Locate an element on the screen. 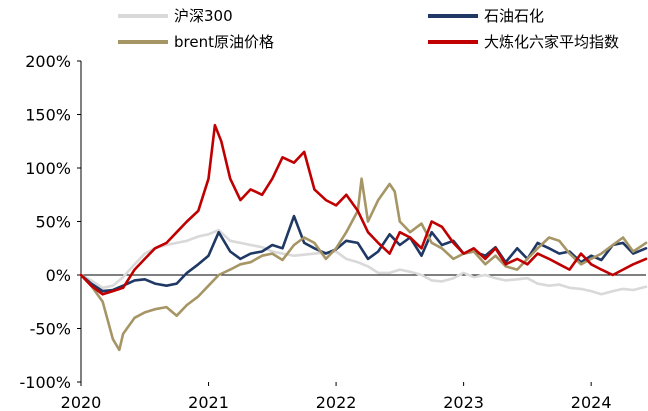  y-axis: 200% 150% 100% 50% 0% -50% -100% is located at coordinates (50, 222).